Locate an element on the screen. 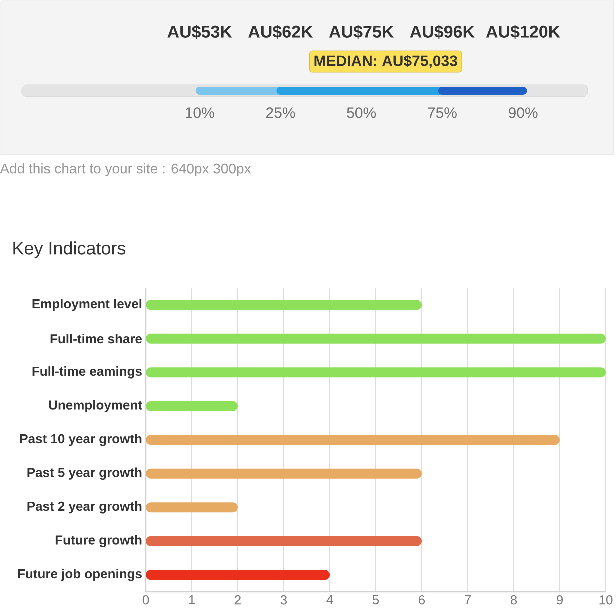 This screenshot has width=616, height=610. text: AU$53K is located at coordinates (200, 32).